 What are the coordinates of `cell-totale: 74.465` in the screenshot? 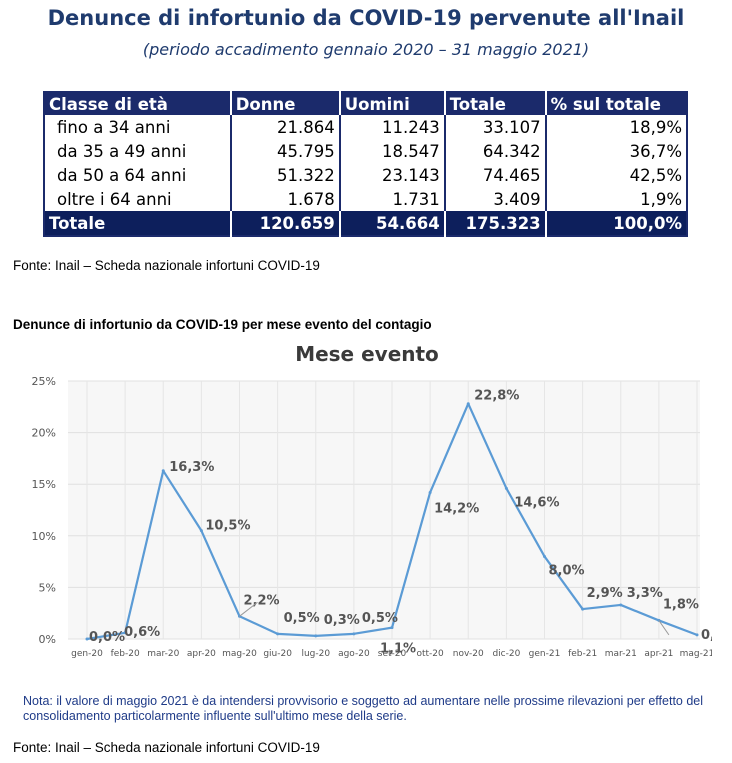 It's located at (494, 175).